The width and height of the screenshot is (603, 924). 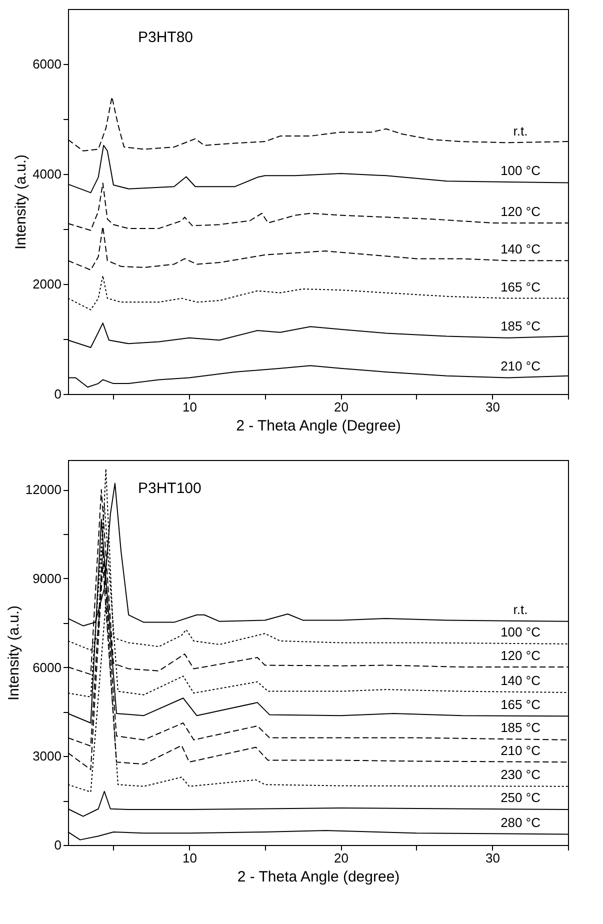 I want to click on y-tick-label: 9000, so click(x=47, y=578).